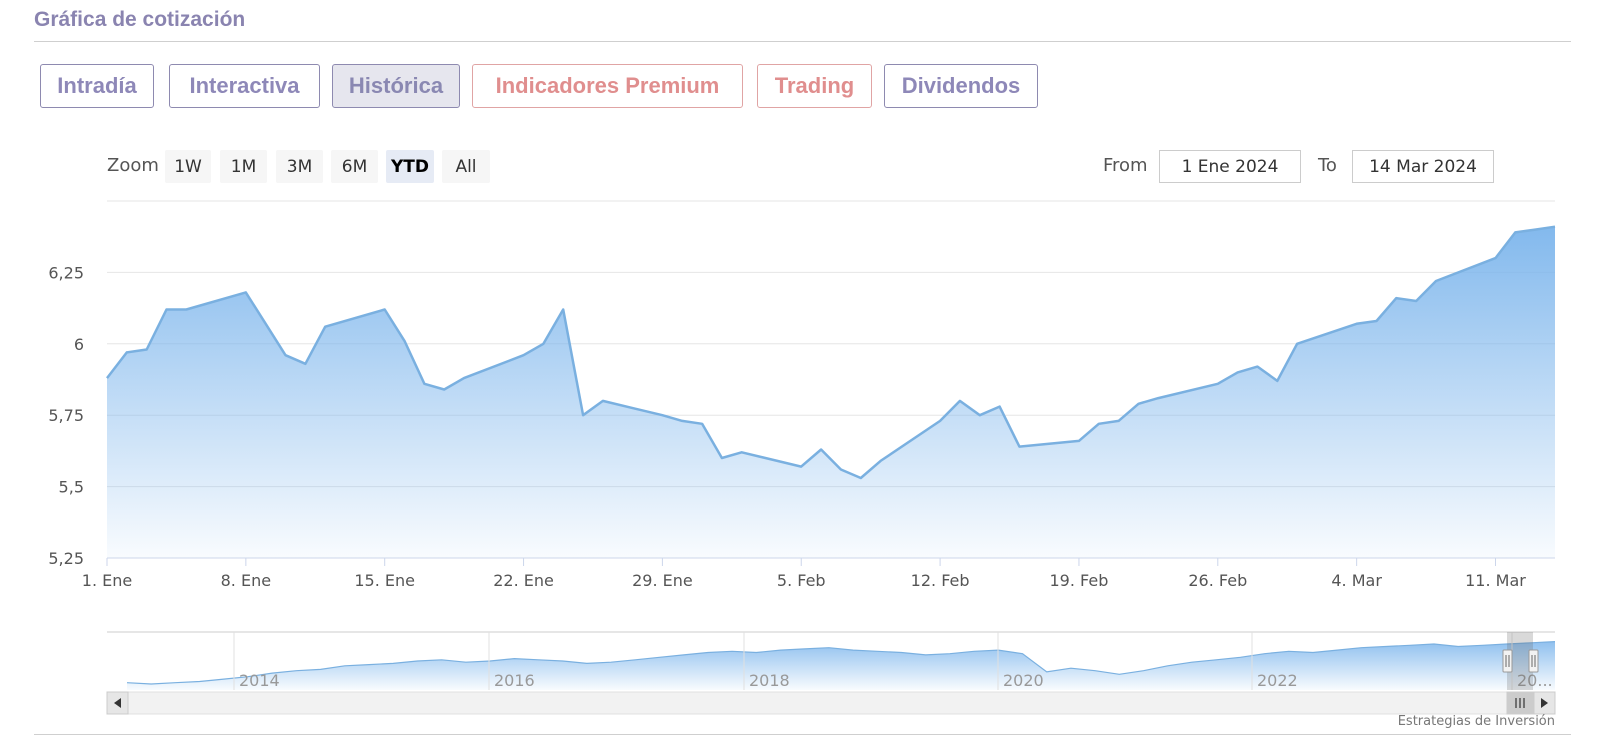 The width and height of the screenshot is (1605, 746). I want to click on range-from-label: From, so click(1125, 165).